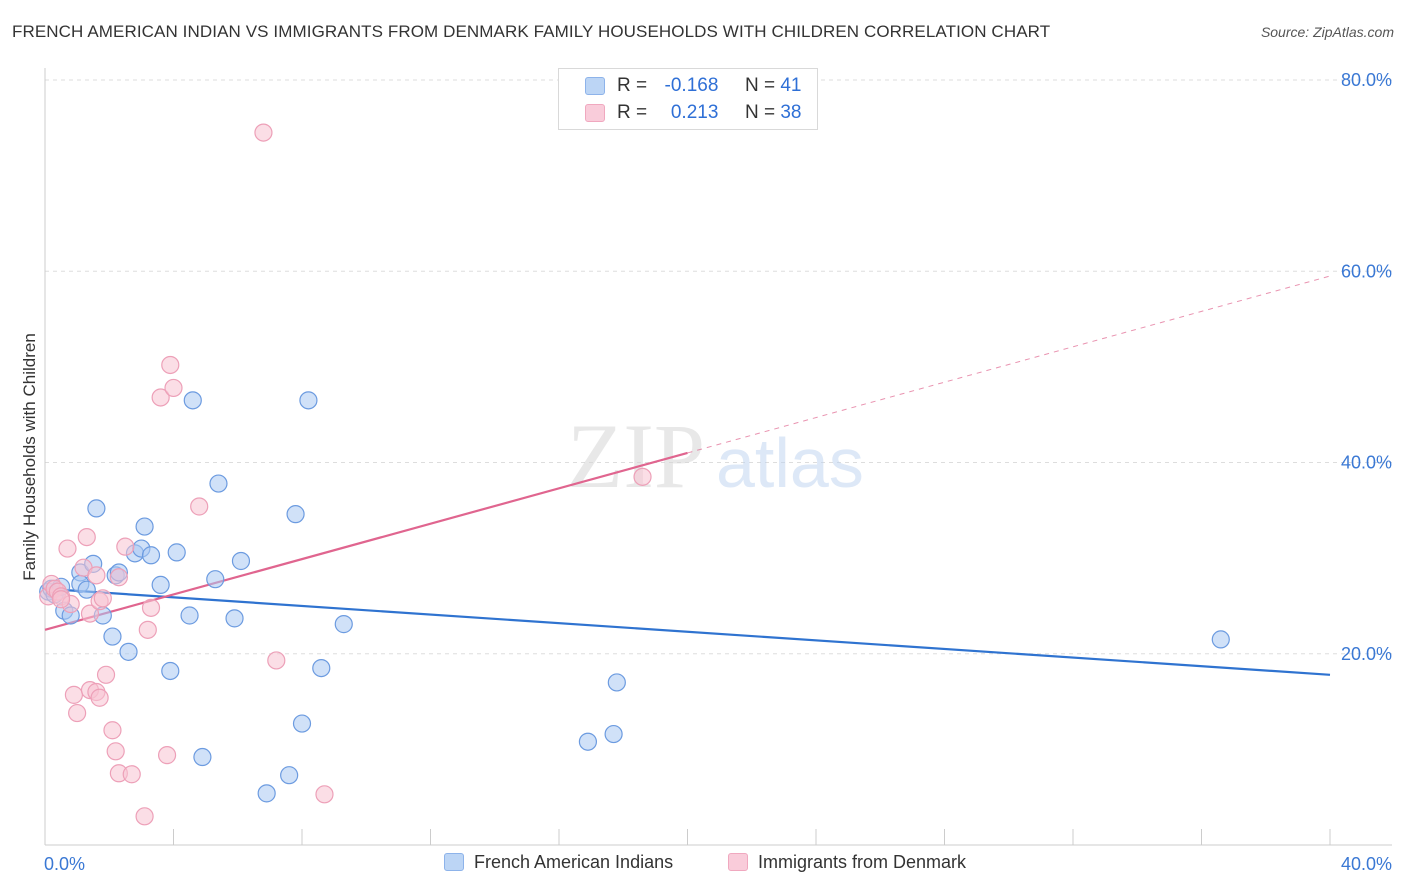  I want to click on trend-line-french-american-indians, so click(687, 631).